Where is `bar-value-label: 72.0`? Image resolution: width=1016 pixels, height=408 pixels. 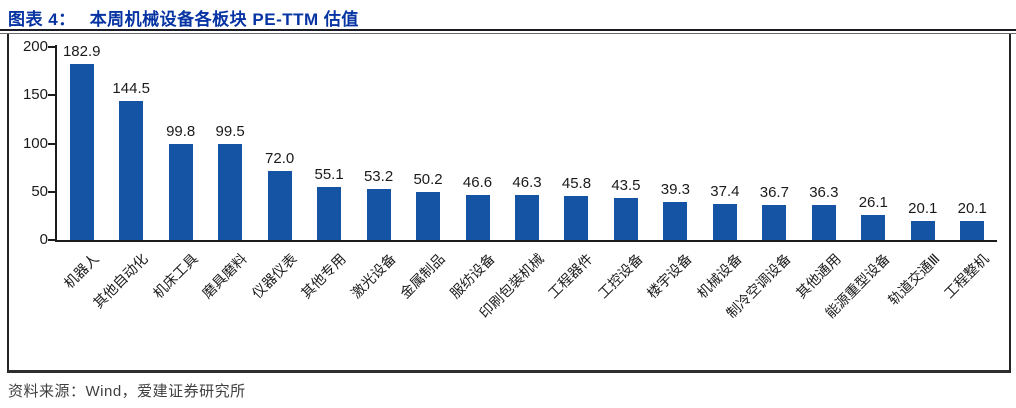 bar-value-label: 72.0 is located at coordinates (280, 158).